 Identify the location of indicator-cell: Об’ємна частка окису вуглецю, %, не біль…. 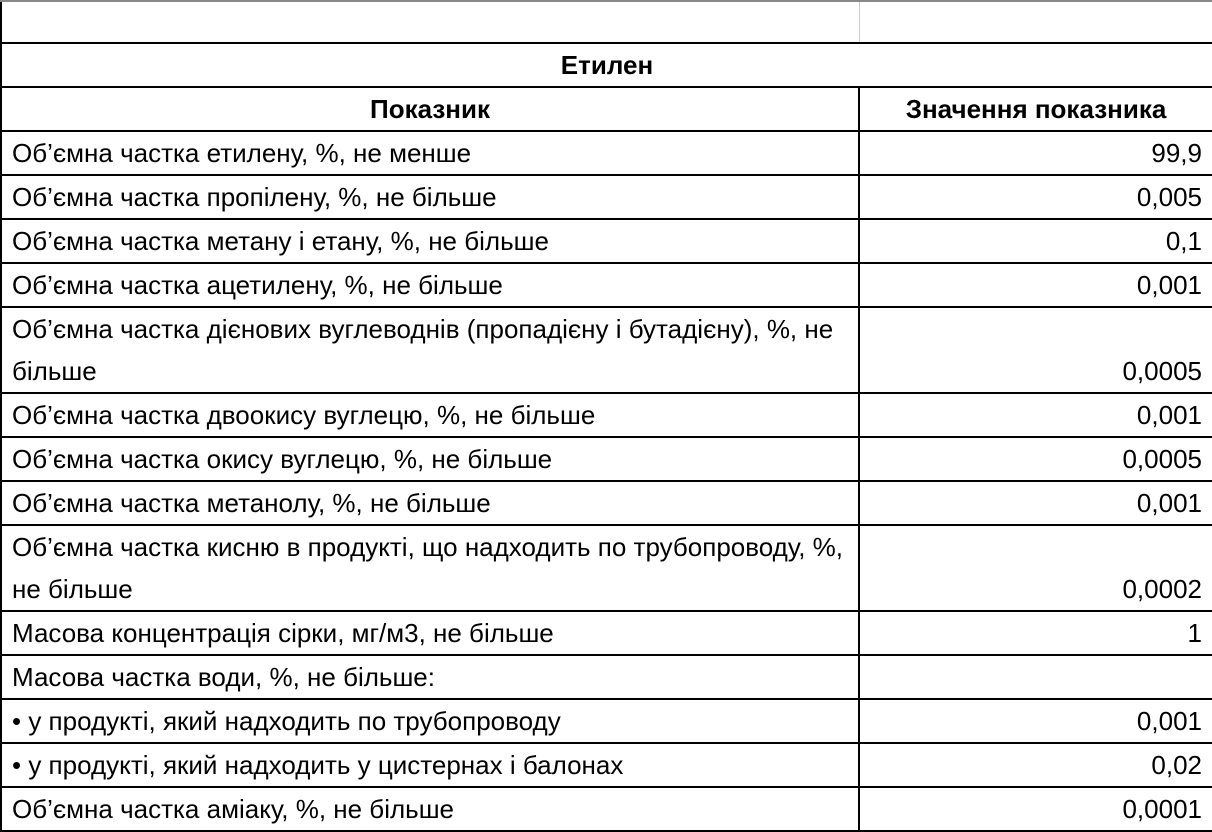
(430, 459).